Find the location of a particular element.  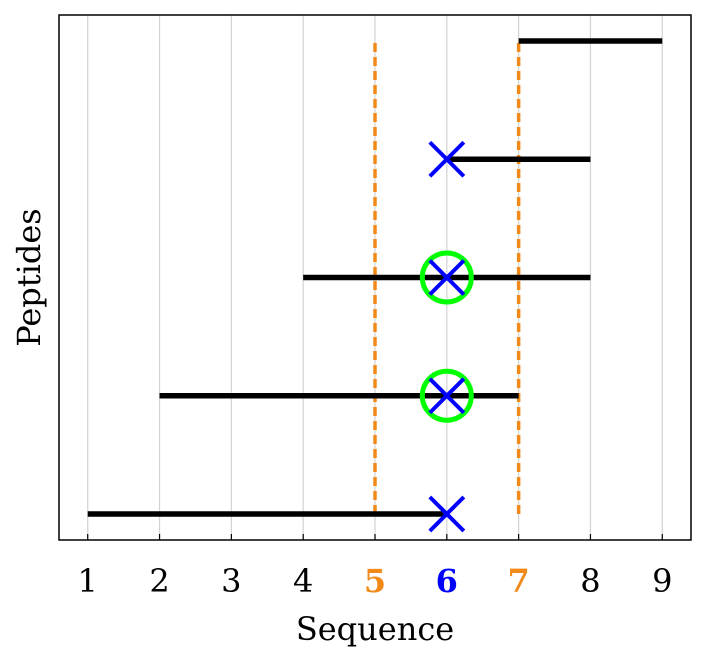

x-tick-label: 4 is located at coordinates (303, 581).